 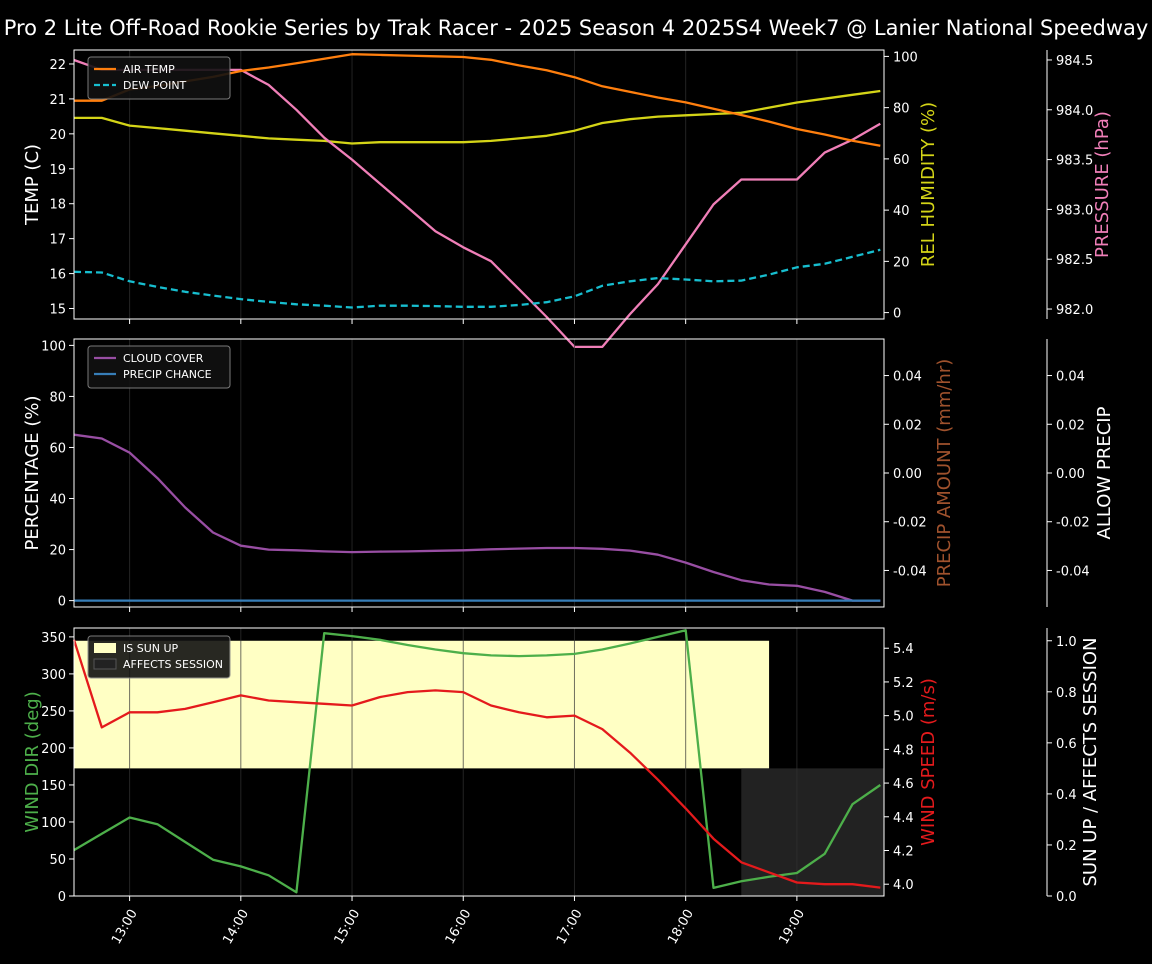 I want to click on right-tick-label: 0.8, so click(x=1066, y=693).